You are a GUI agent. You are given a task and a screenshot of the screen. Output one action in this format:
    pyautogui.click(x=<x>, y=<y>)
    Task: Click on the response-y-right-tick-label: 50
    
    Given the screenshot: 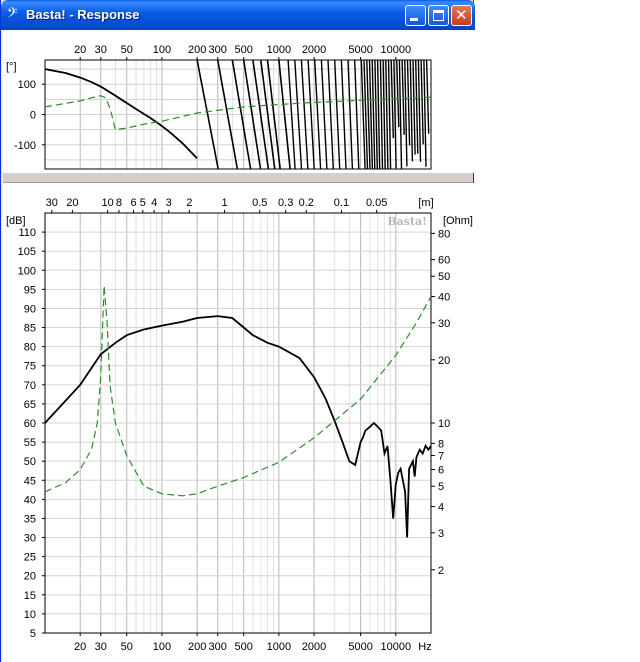 What is the action you would take?
    pyautogui.click(x=444, y=277)
    